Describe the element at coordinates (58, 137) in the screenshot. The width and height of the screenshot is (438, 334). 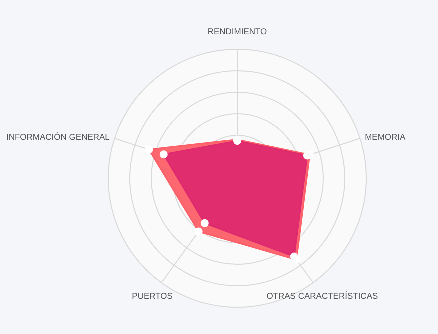
I see `spoke-label: INFORMACIÓN GENERAL` at that location.